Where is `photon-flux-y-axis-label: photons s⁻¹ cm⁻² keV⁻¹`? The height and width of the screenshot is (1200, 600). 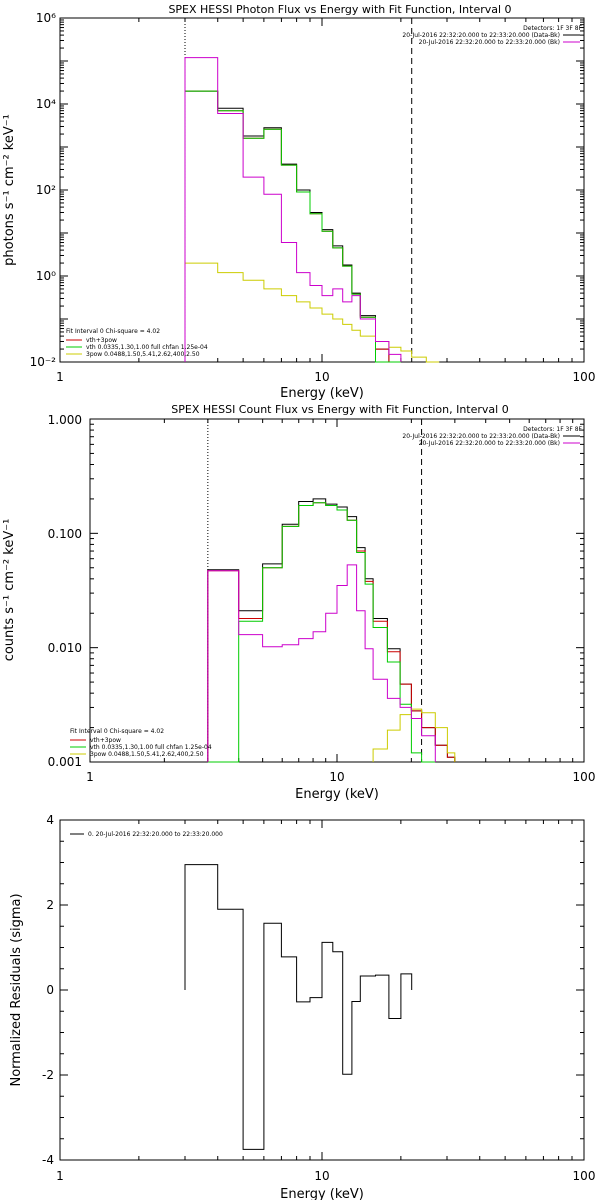 photon-flux-y-axis-label: photons s⁻¹ cm⁻² keV⁻¹ is located at coordinates (9, 190).